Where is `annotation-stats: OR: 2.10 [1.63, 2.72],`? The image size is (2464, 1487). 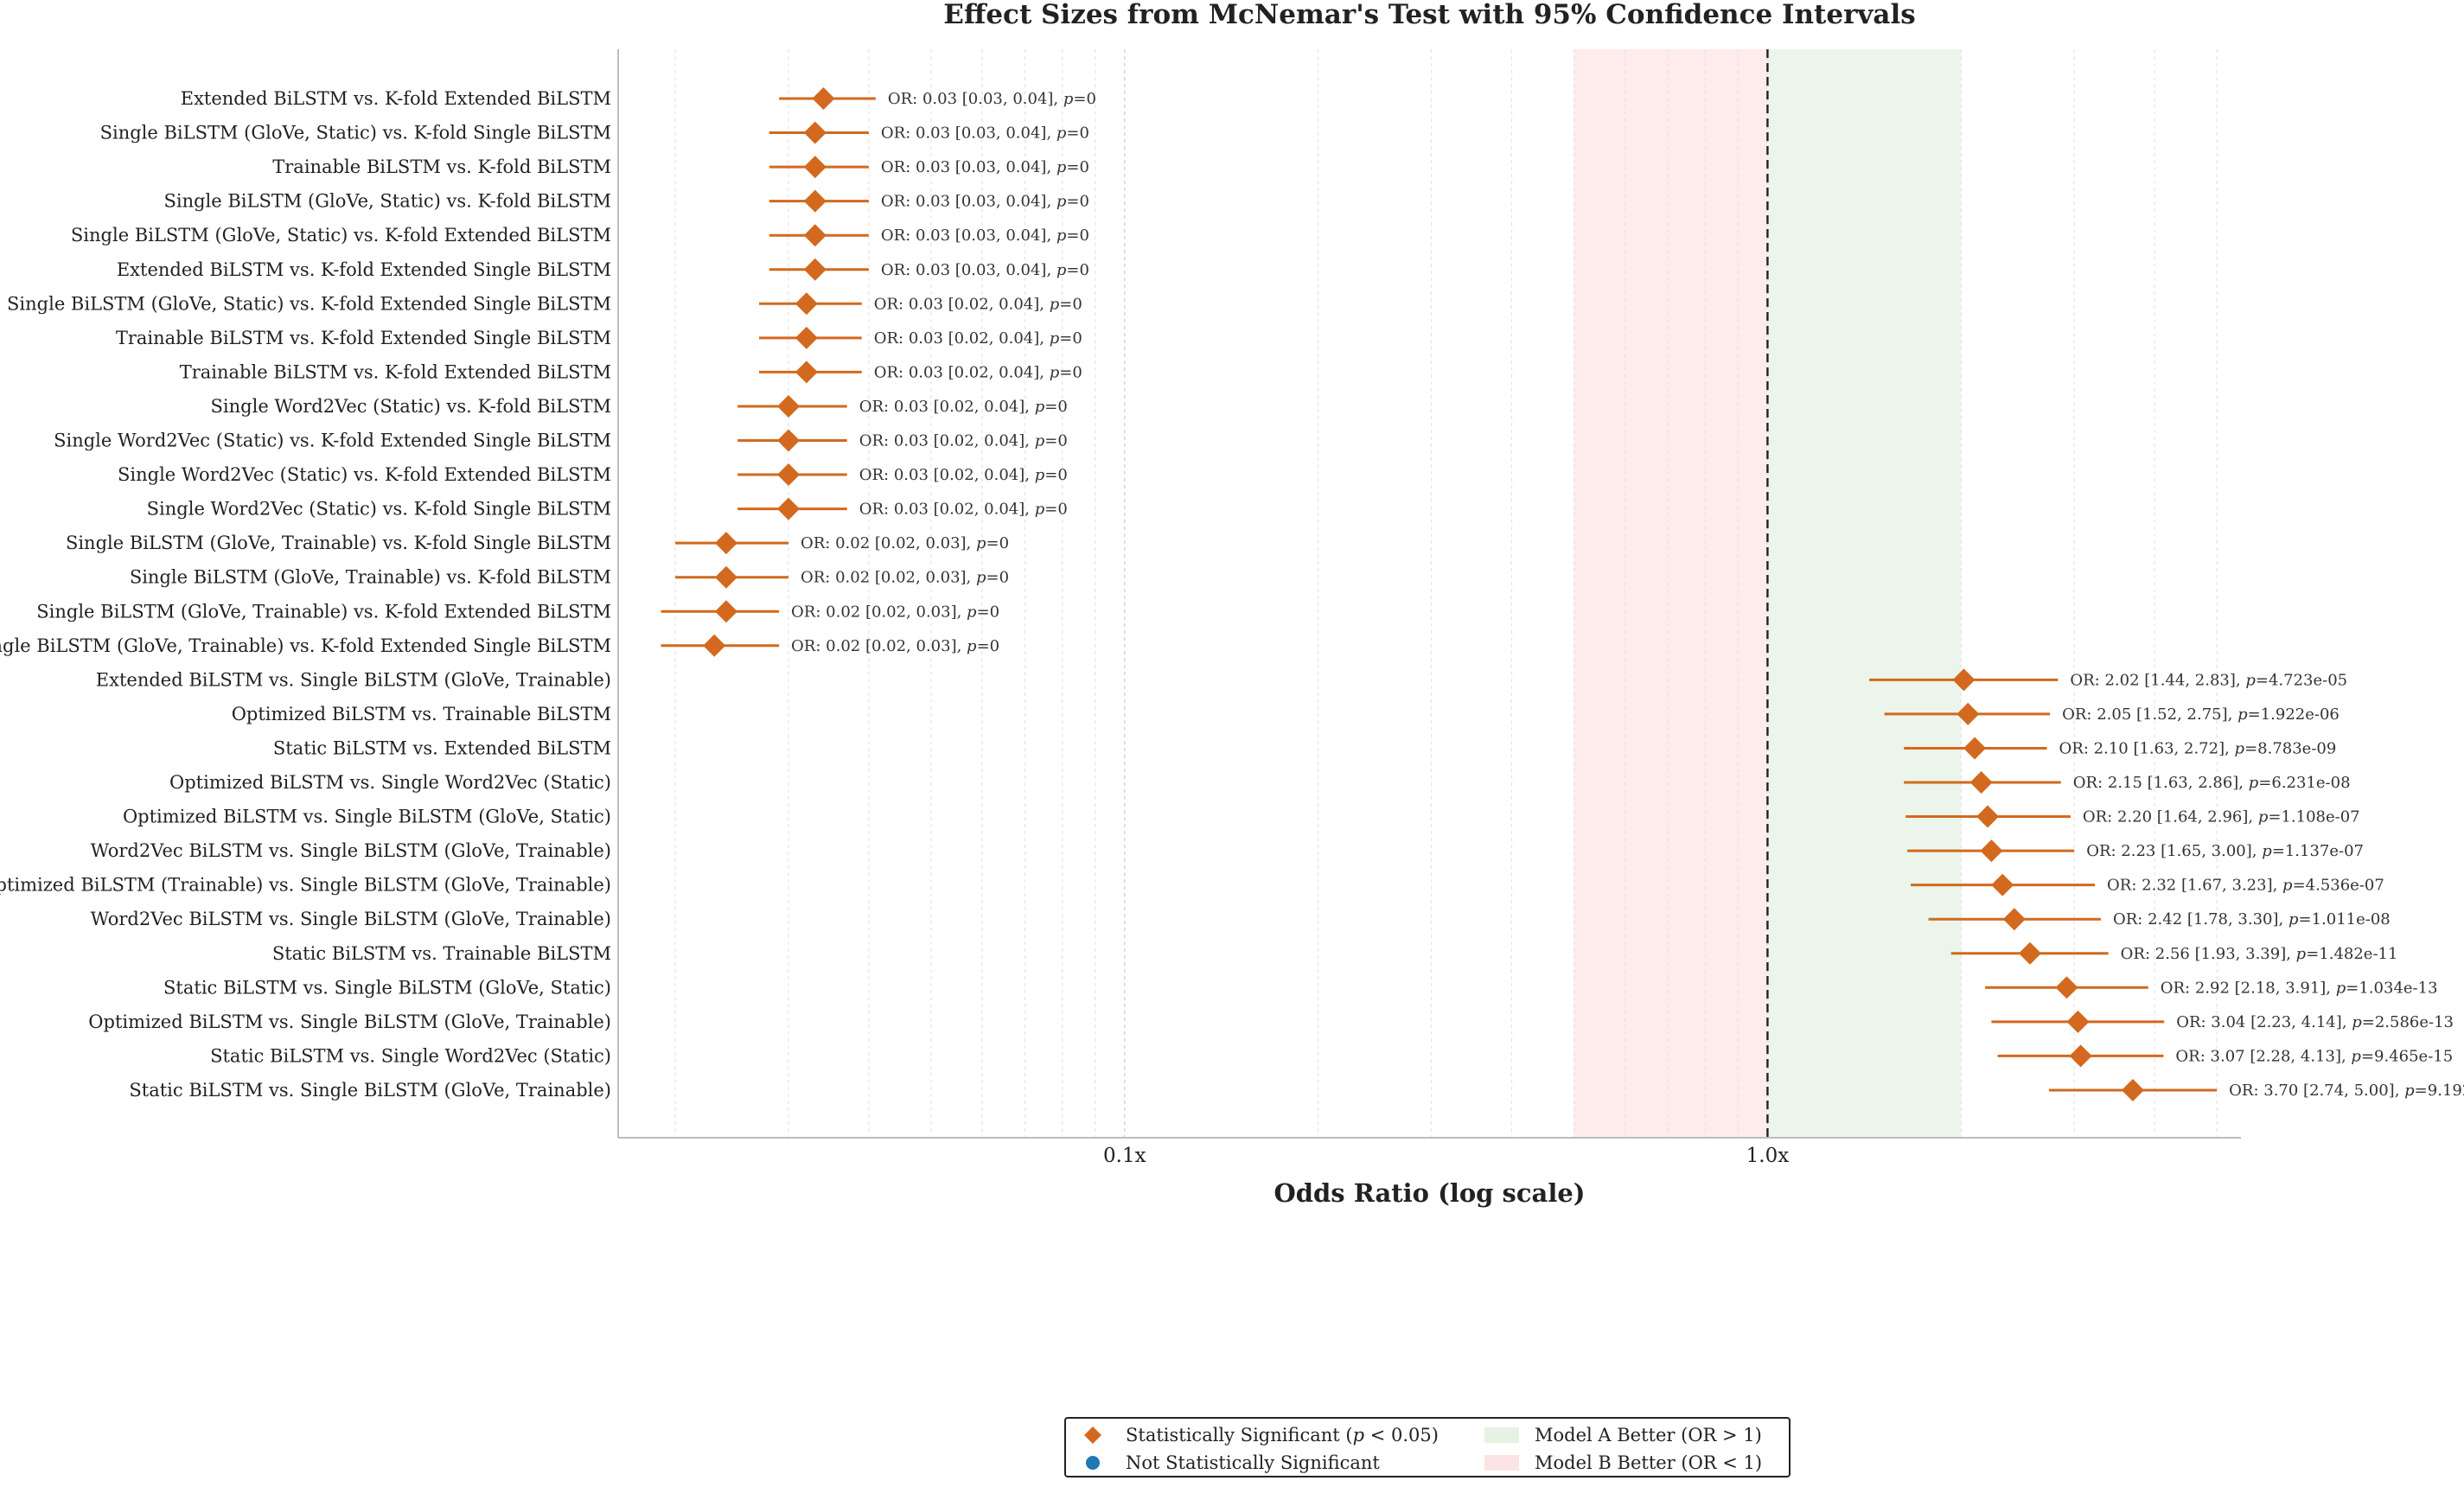 annotation-stats: OR: 2.10 [1.63, 2.72], is located at coordinates (2147, 748).